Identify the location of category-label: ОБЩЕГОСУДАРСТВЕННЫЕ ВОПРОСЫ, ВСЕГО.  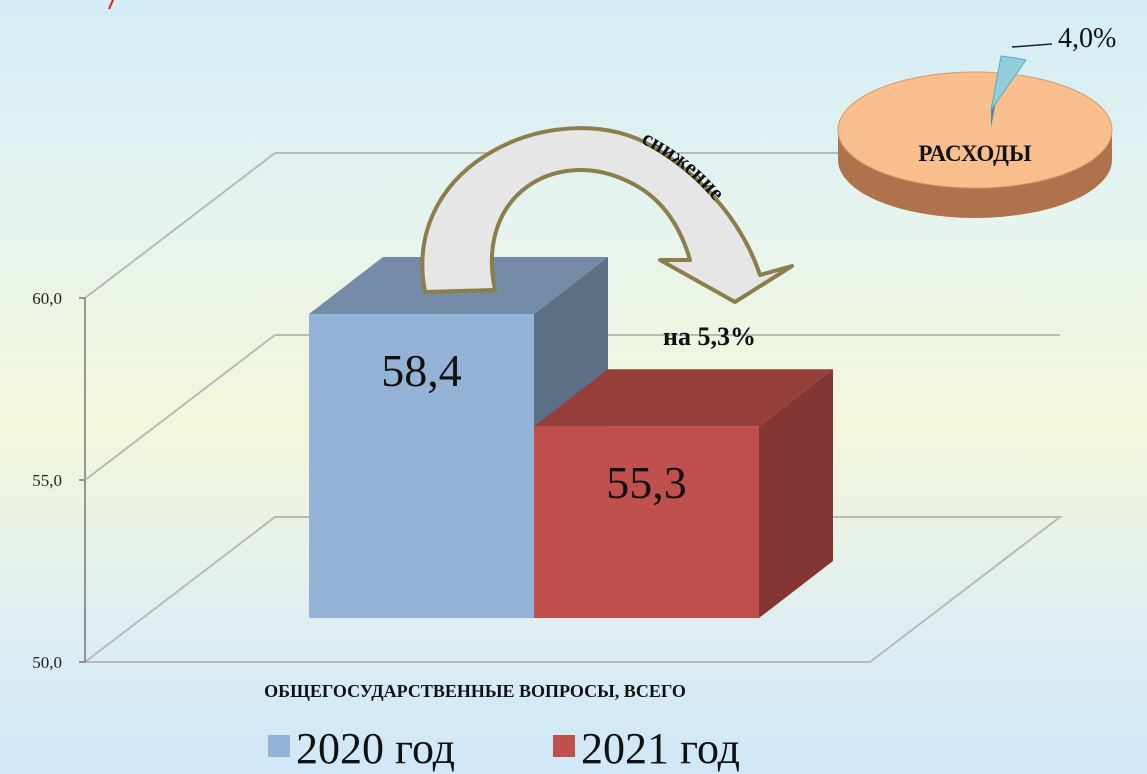
(475, 691).